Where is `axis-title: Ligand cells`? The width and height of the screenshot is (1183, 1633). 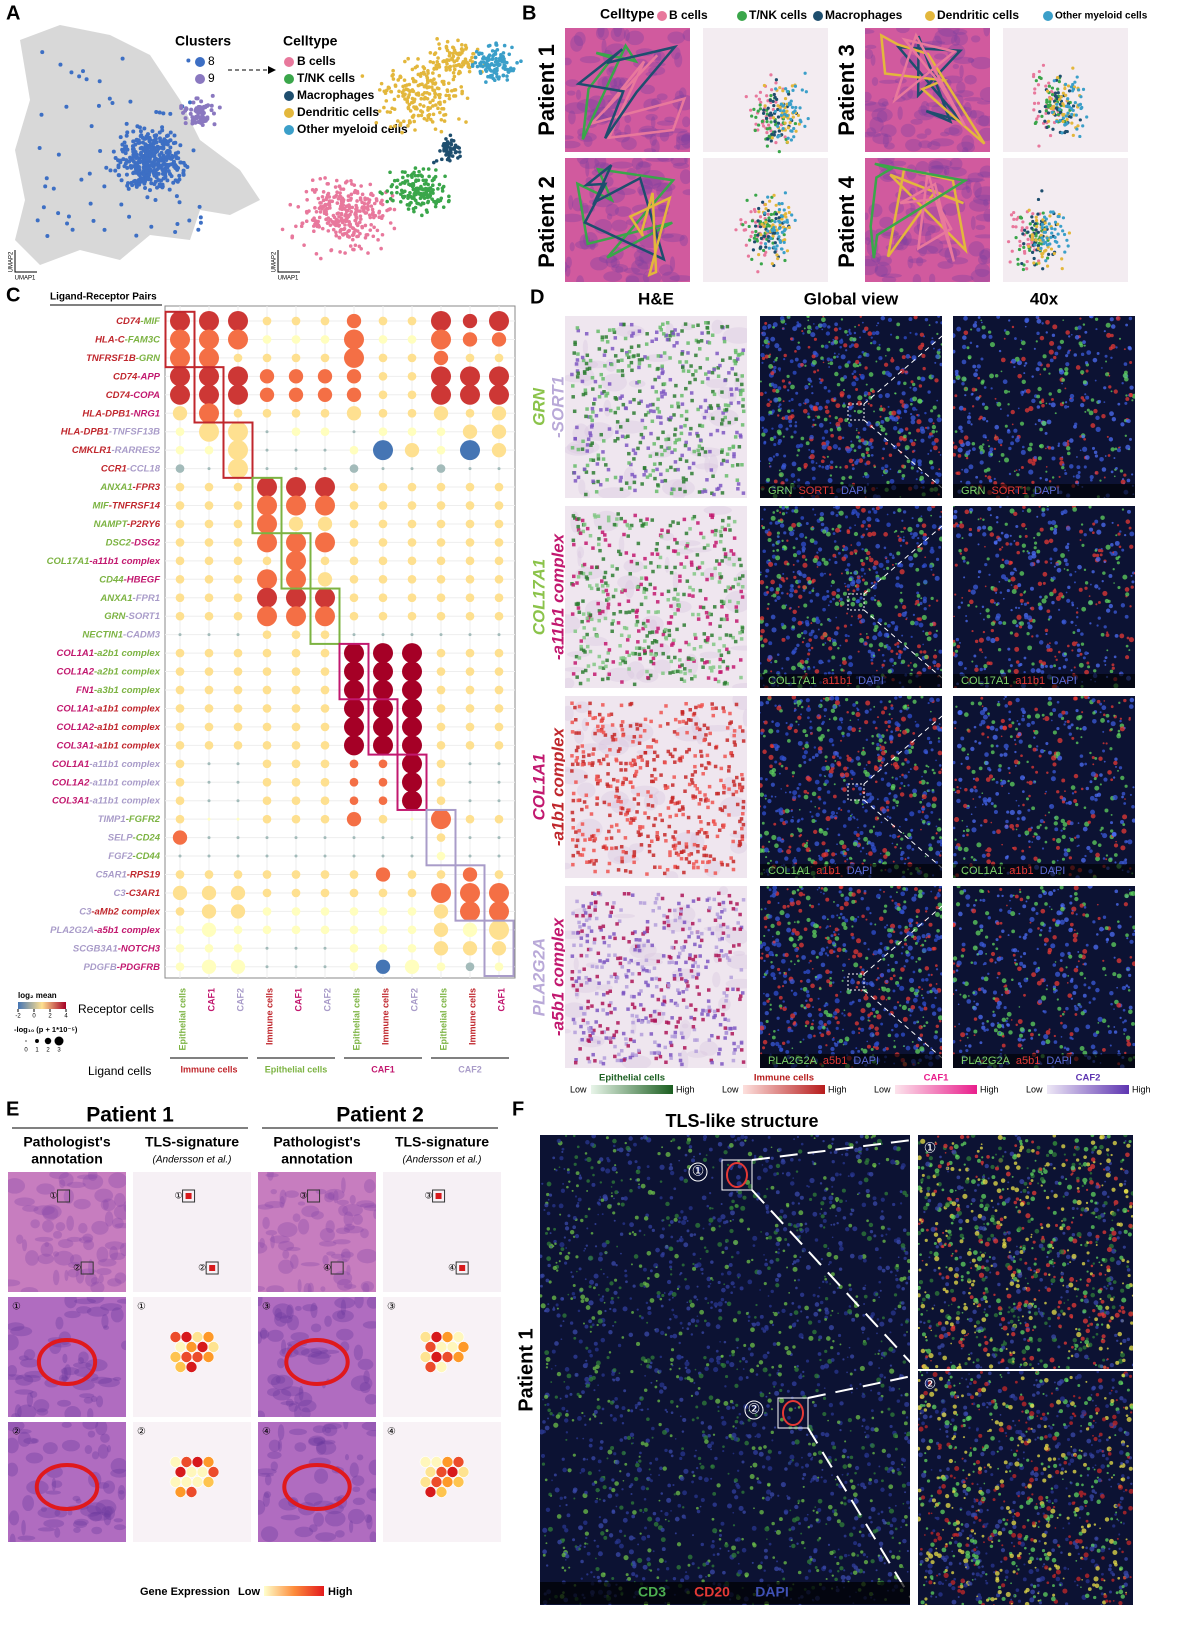
axis-title: Ligand cells is located at coordinates (119, 1071).